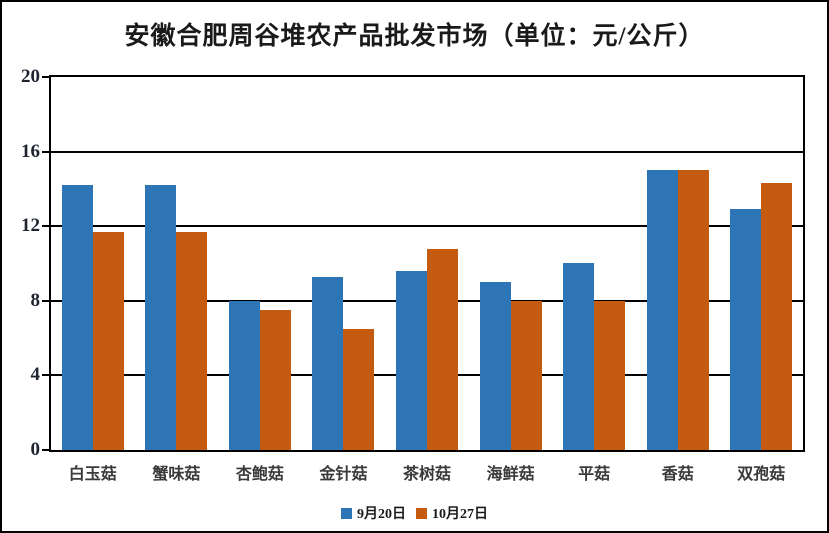  Describe the element at coordinates (510, 474) in the screenshot. I see `x-axis-label-海鲜菇: 海鲜菇` at that location.